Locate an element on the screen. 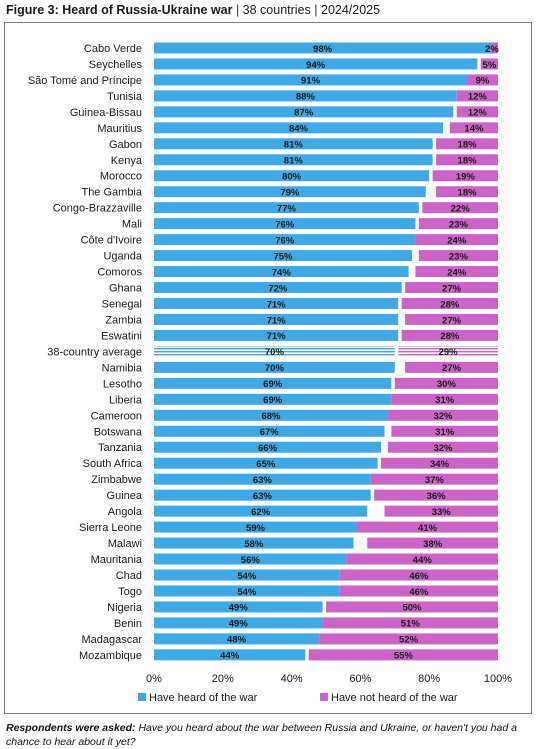 Image resolution: width=538 pixels, height=749 pixels. bar-heard-madagascar is located at coordinates (237, 639).